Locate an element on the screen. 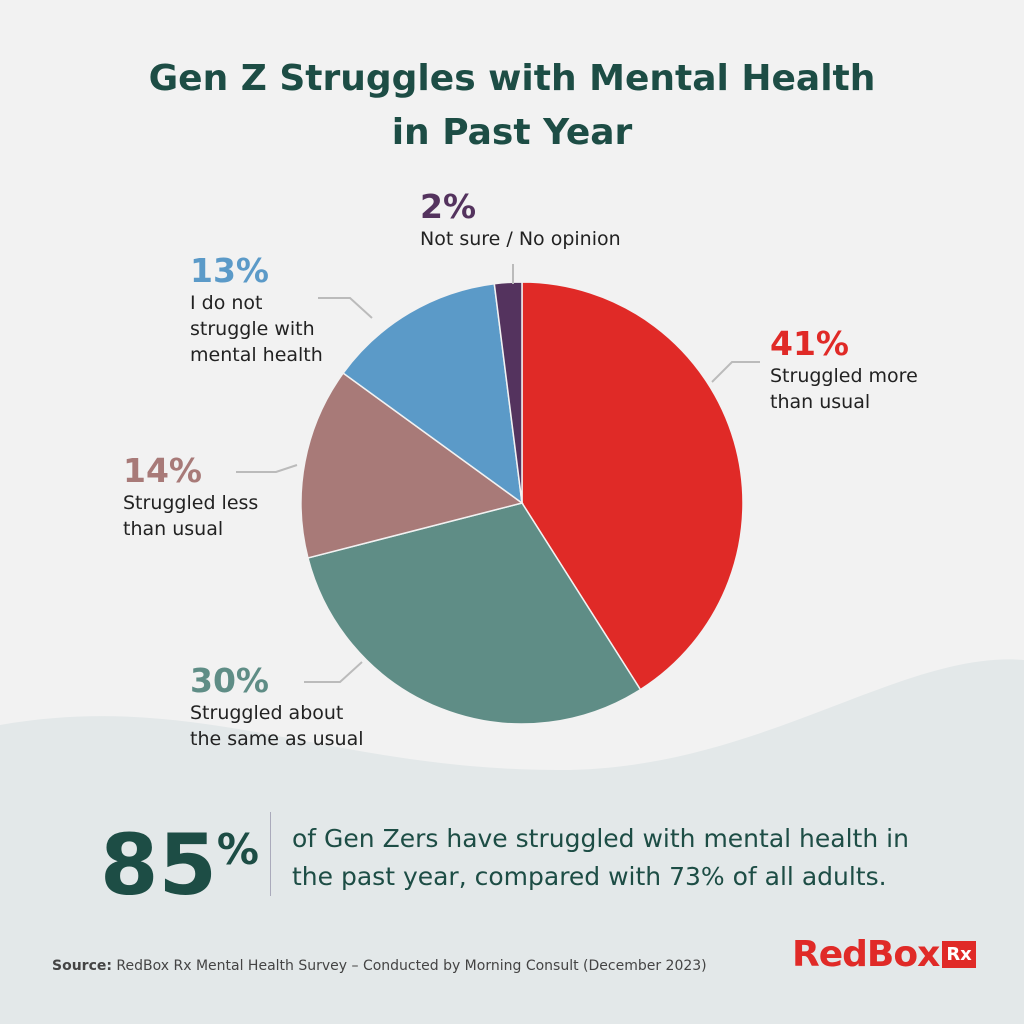 The height and width of the screenshot is (1024, 1024). category-label: Struggled about the same as usual is located at coordinates (277, 726).